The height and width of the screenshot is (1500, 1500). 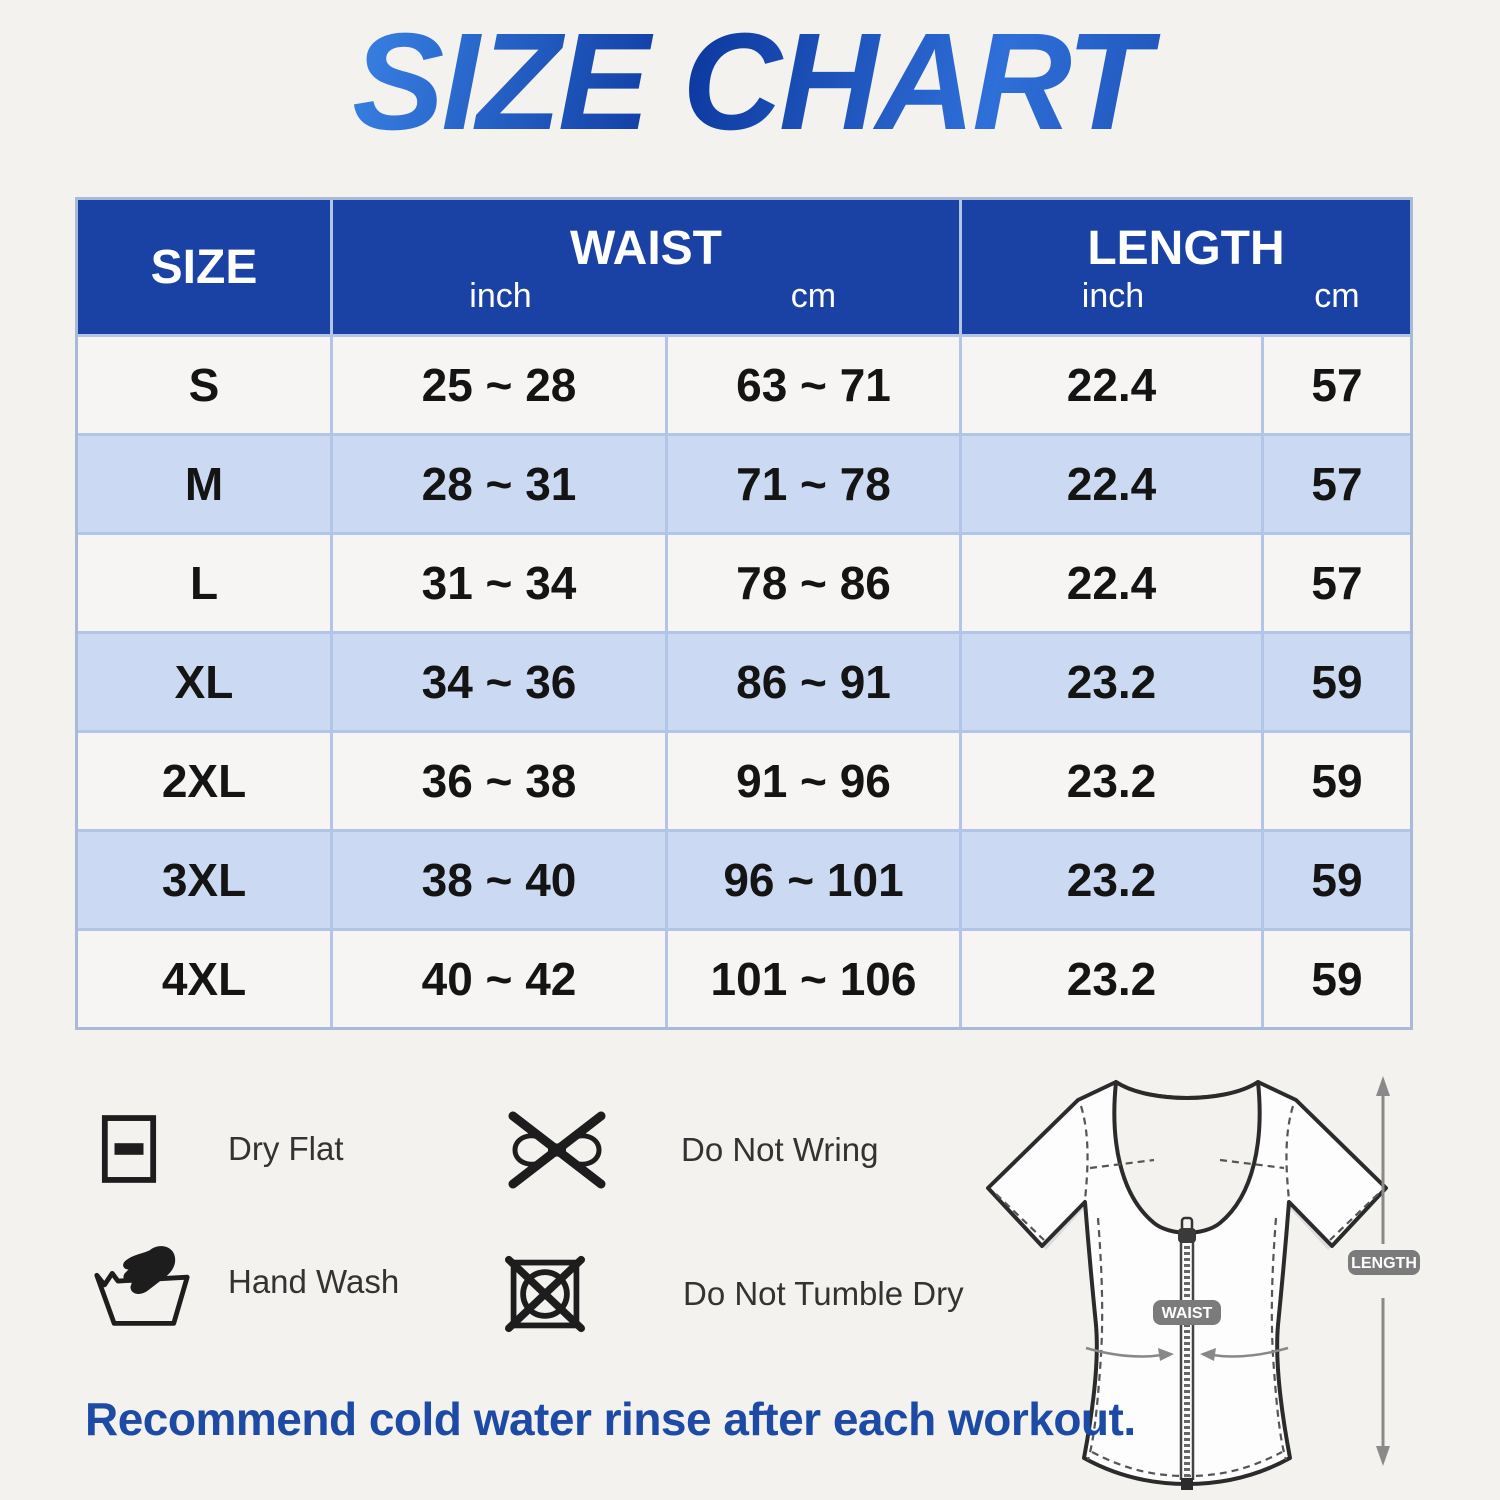 What do you see at coordinates (499, 385) in the screenshot?
I see `value-cell: 25 ~ 28` at bounding box center [499, 385].